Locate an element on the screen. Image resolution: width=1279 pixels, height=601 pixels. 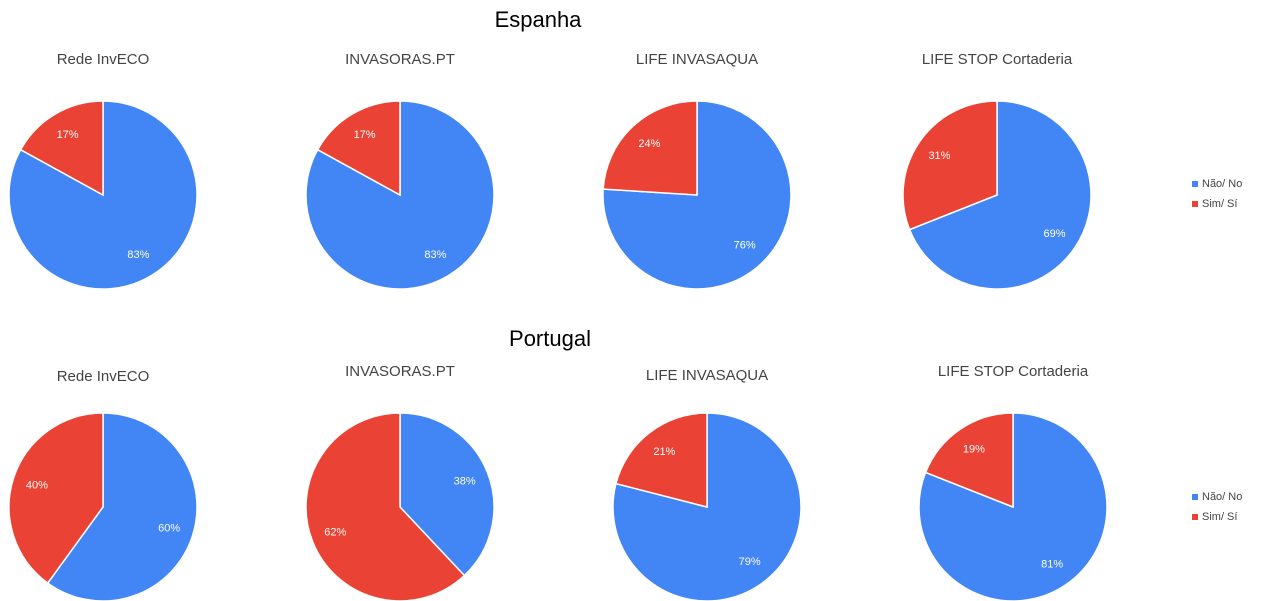
data-label: 19% is located at coordinates (974, 449).